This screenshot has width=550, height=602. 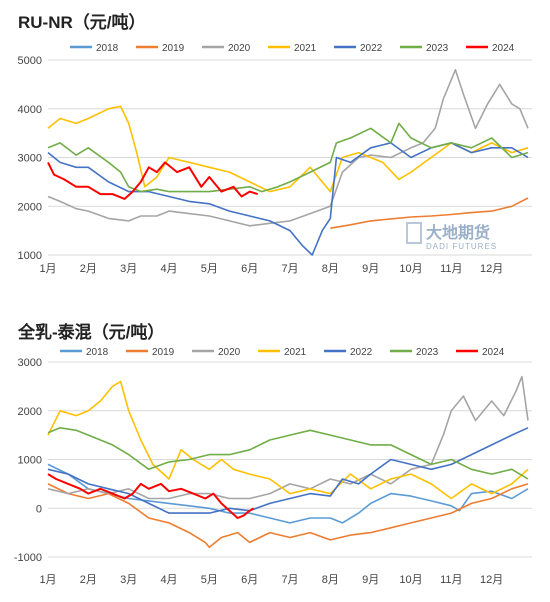 I want to click on y-tick-label: 0, so click(x=39, y=509).